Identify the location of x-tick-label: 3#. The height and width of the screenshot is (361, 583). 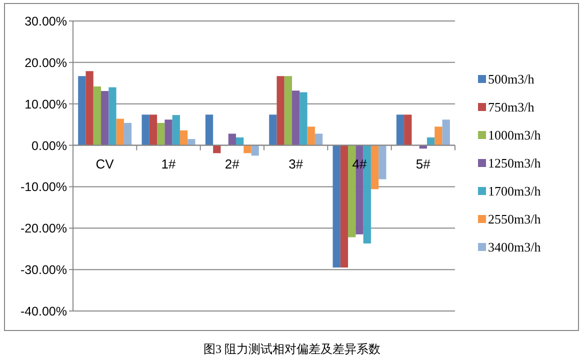
(296, 164).